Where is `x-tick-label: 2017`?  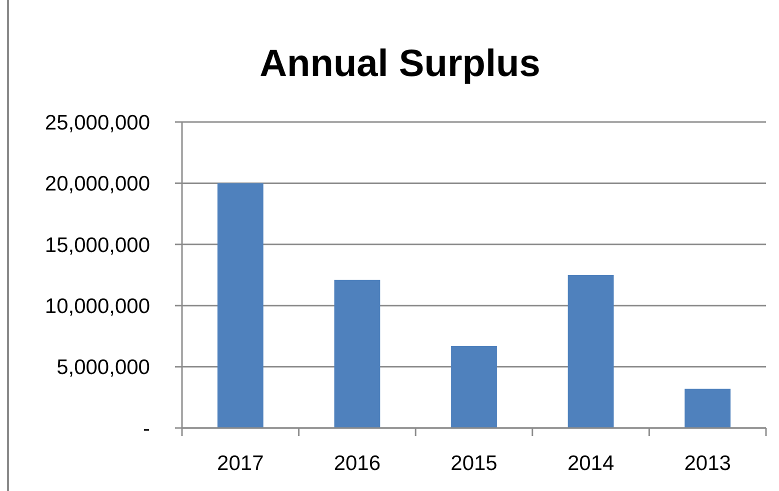
x-tick-label: 2017 is located at coordinates (240, 463).